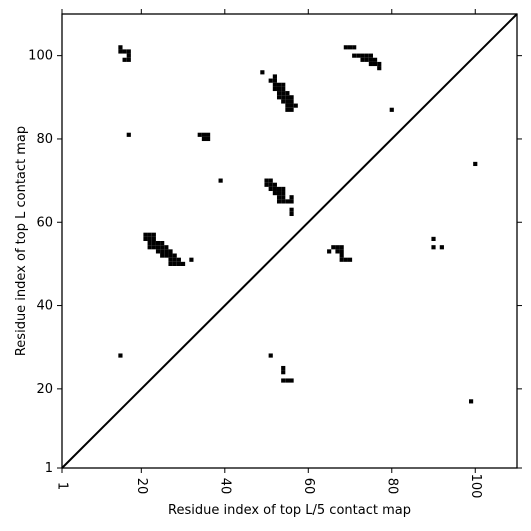  What do you see at coordinates (44, 389) in the screenshot?
I see `y-tick-label: 20` at bounding box center [44, 389].